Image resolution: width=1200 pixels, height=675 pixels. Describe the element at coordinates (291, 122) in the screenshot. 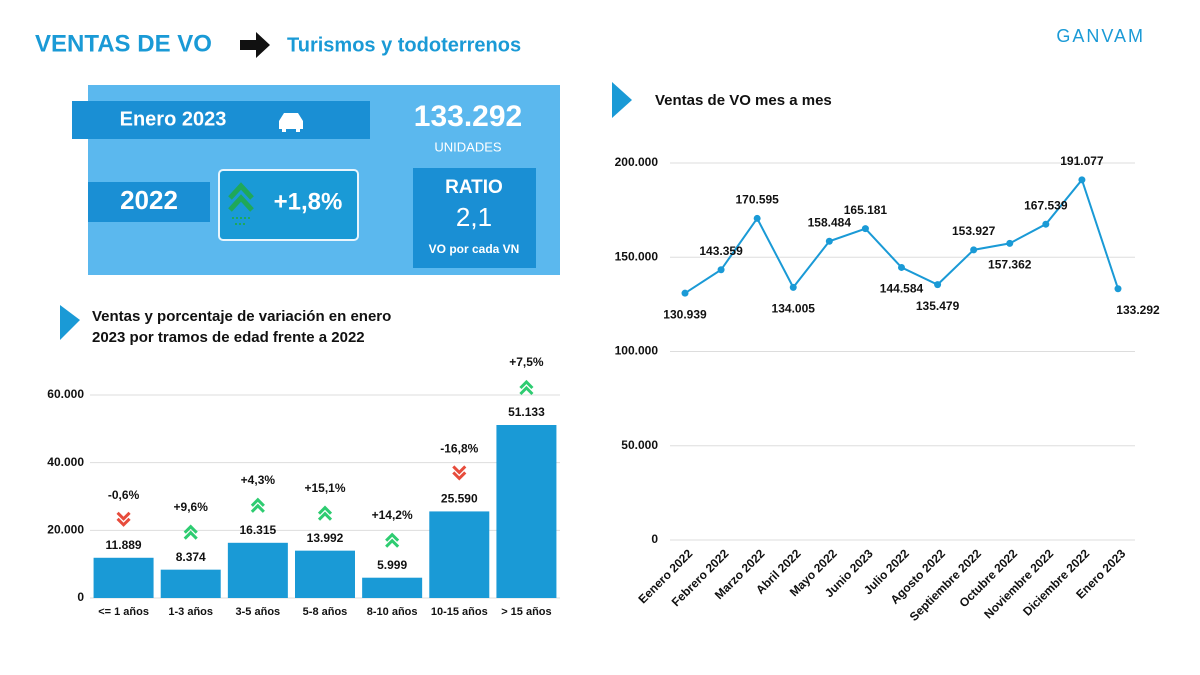

I see `car-icon` at that location.